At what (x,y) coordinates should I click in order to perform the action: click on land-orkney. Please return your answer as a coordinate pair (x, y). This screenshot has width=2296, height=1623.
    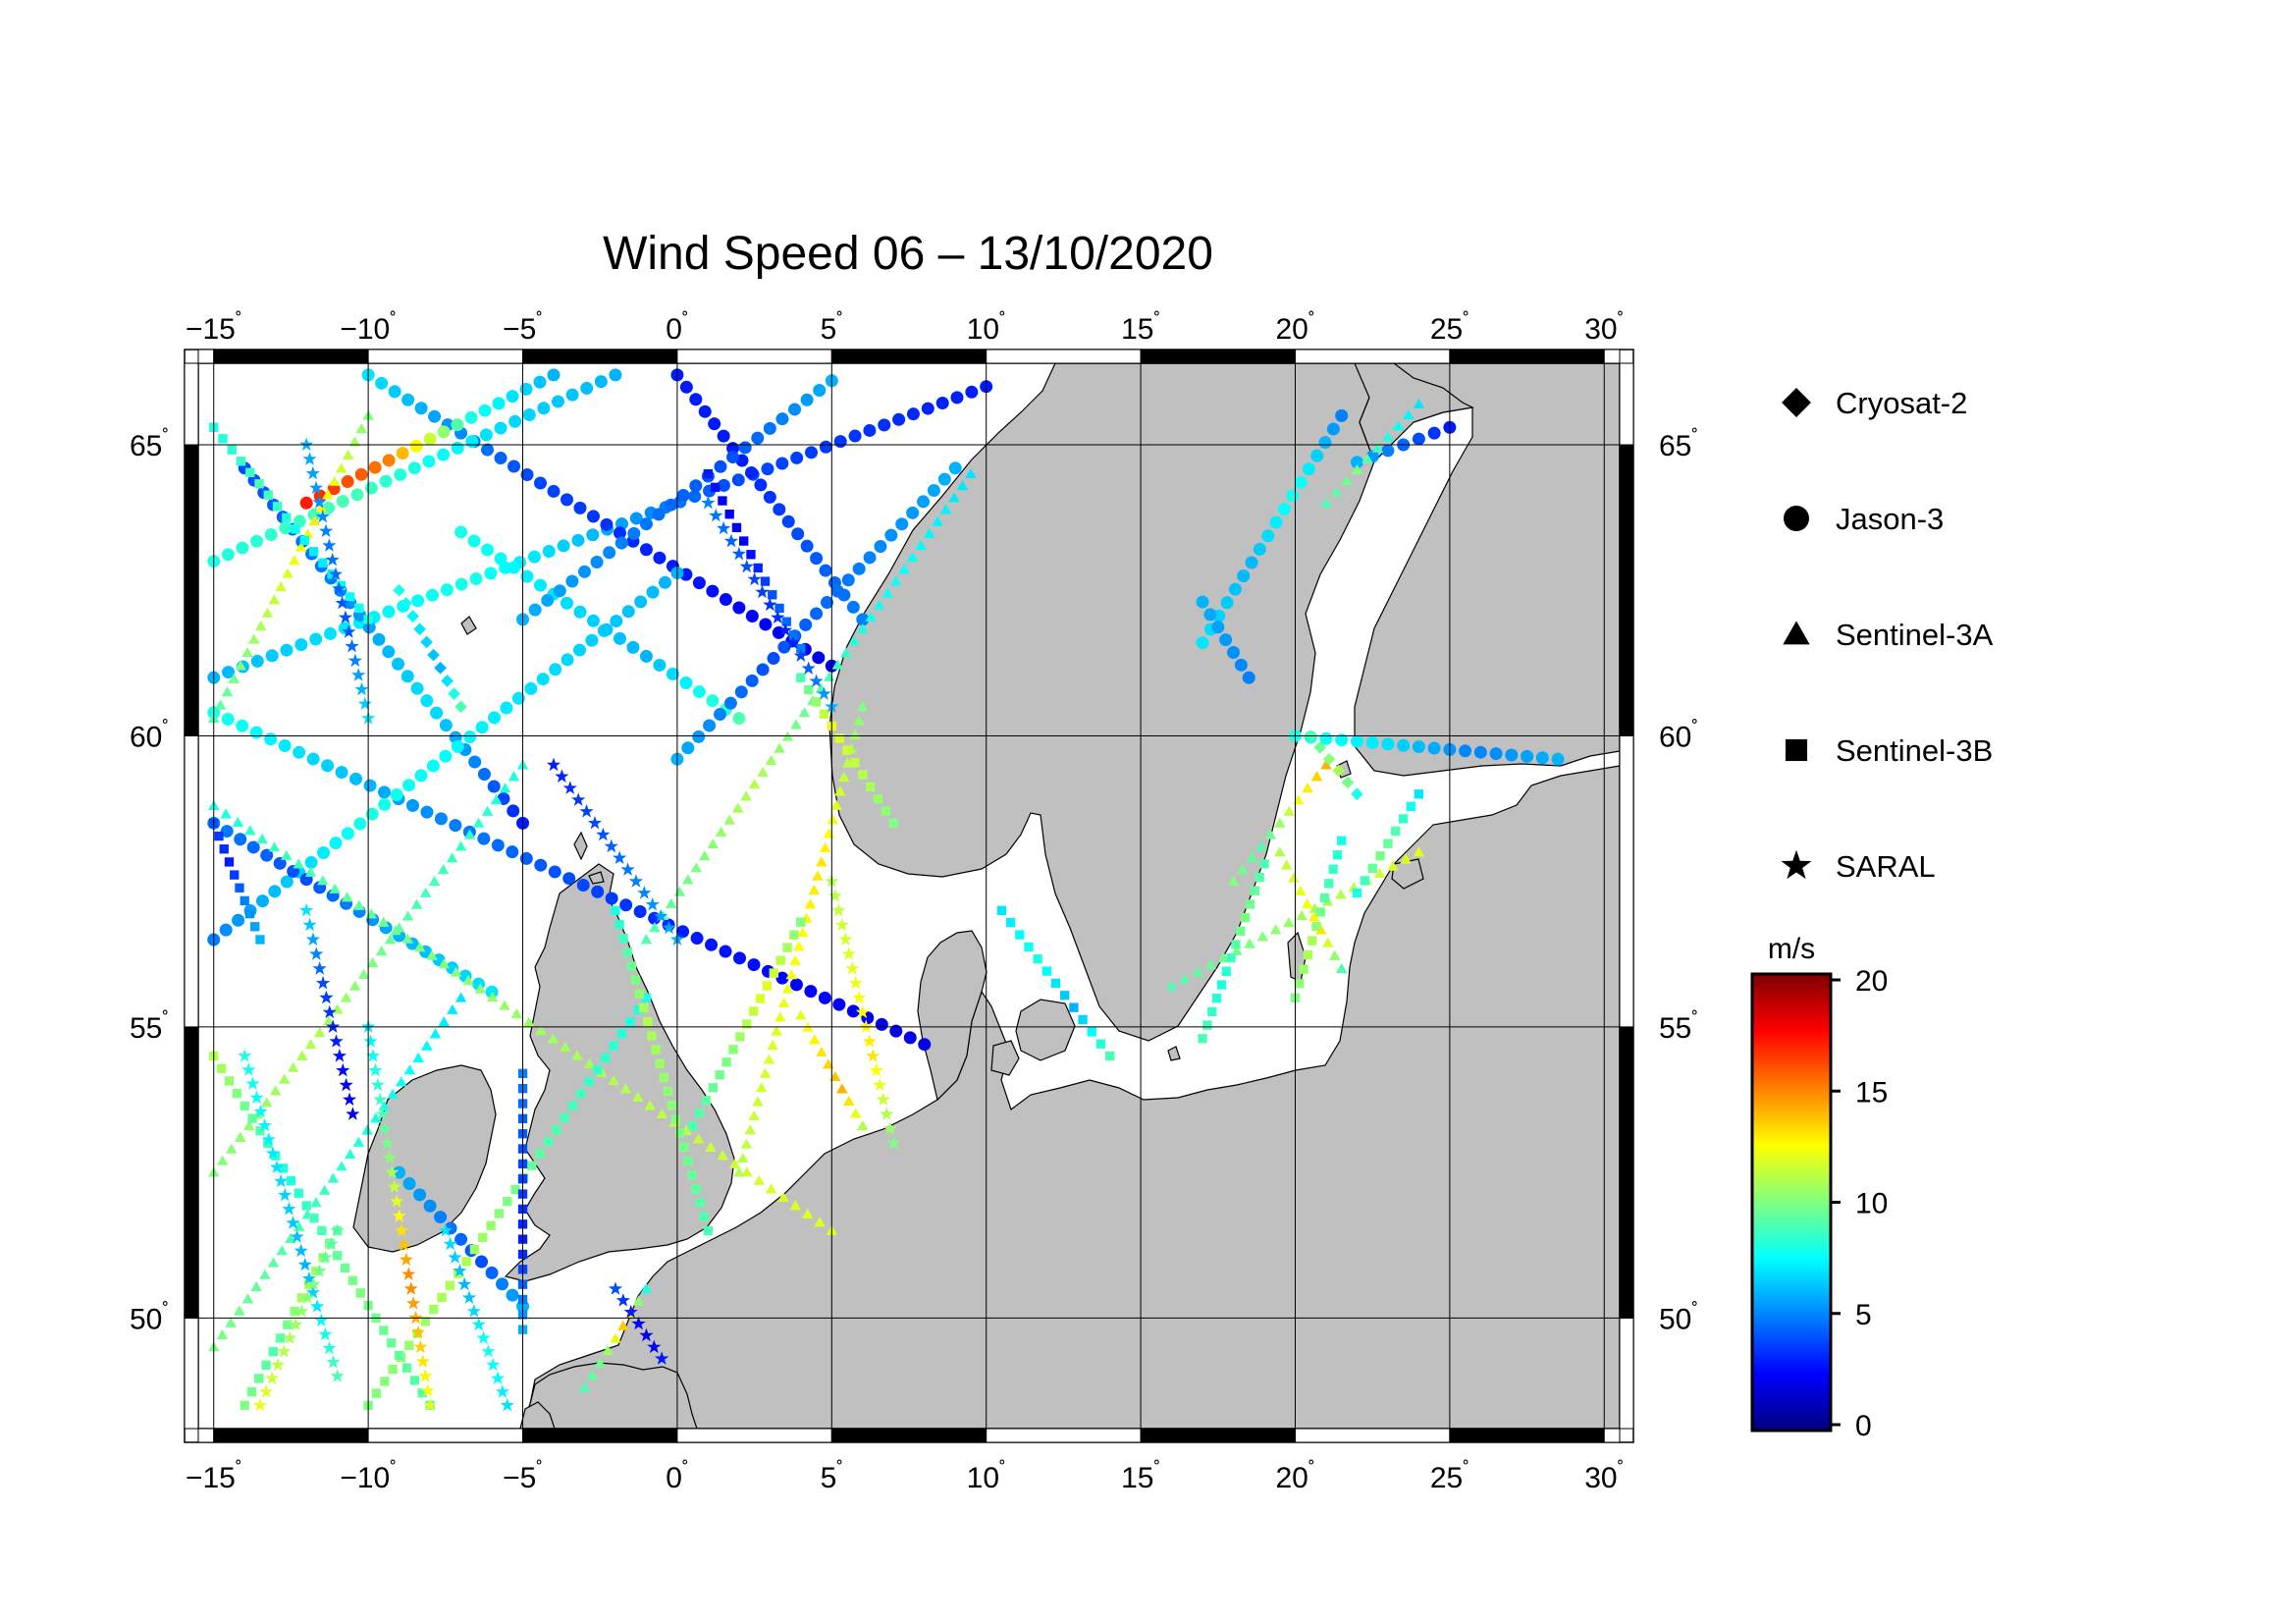
    Looking at the image, I should click on (597, 878).